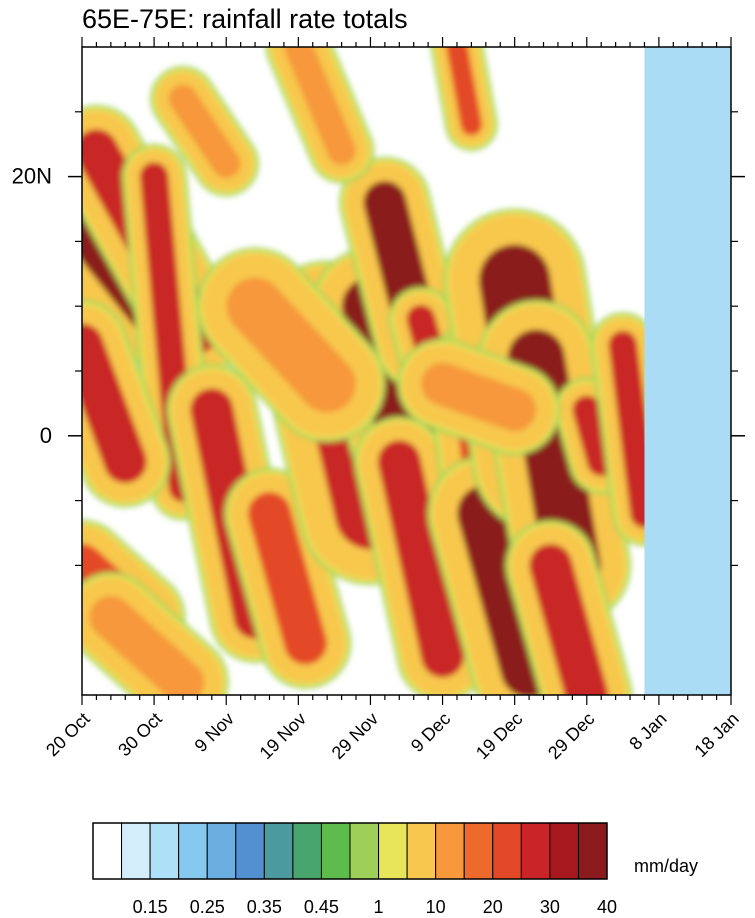 This screenshot has height=918, width=755. Describe the element at coordinates (68, 735) in the screenshot. I see `x-tick-label: 20 Oct` at that location.